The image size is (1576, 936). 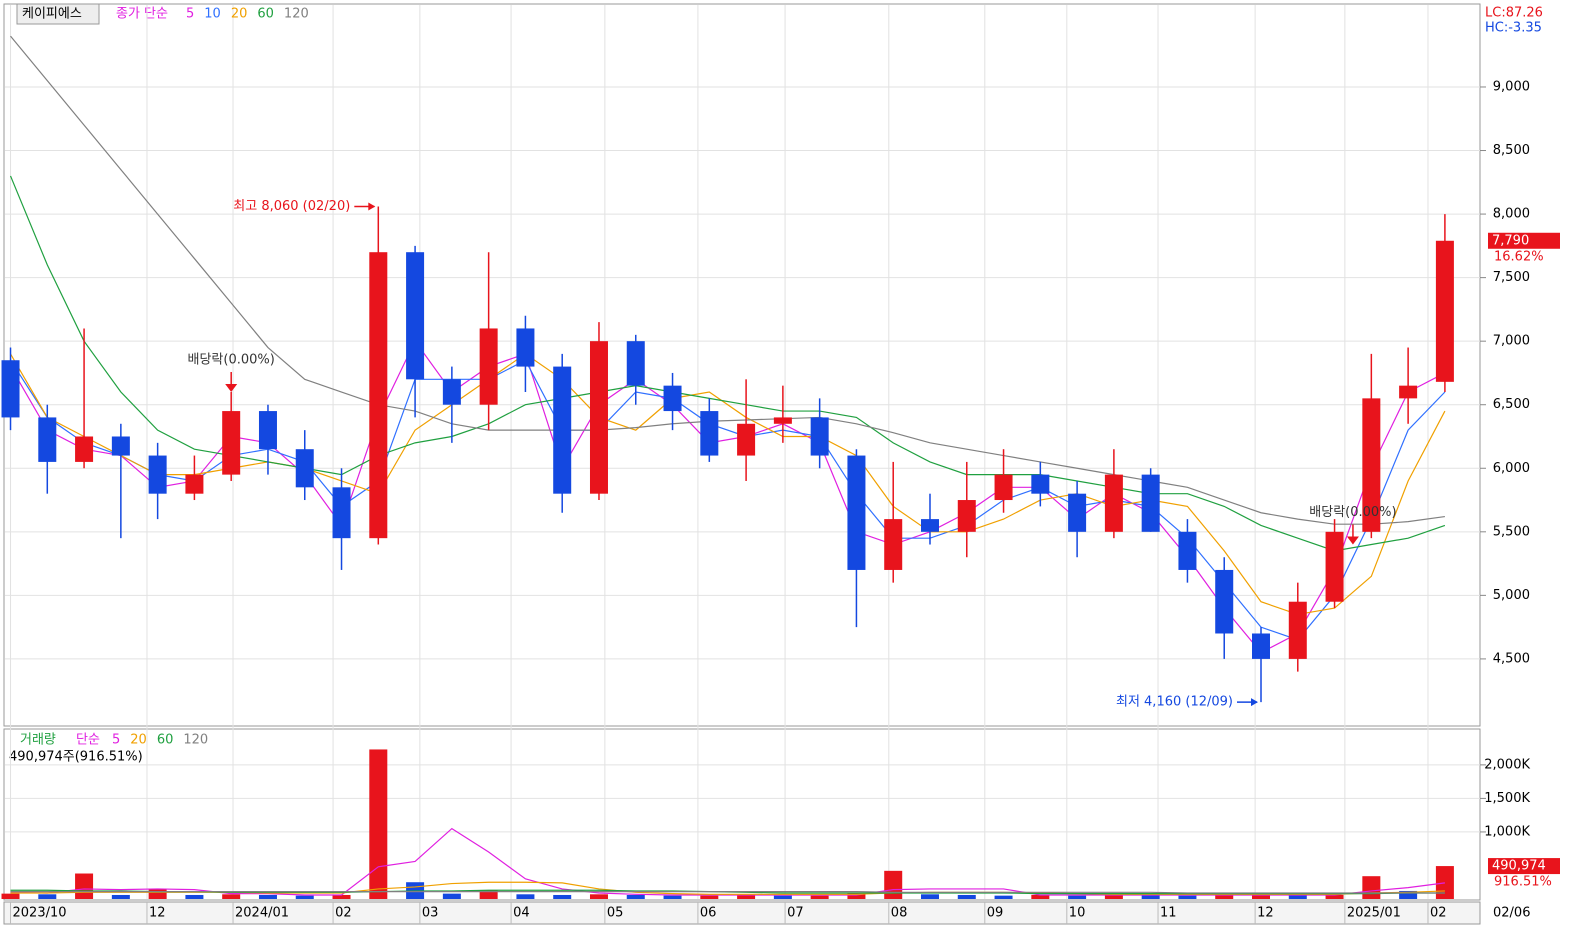 What do you see at coordinates (38, 740) in the screenshot?
I see `volume-title: 거래량` at bounding box center [38, 740].